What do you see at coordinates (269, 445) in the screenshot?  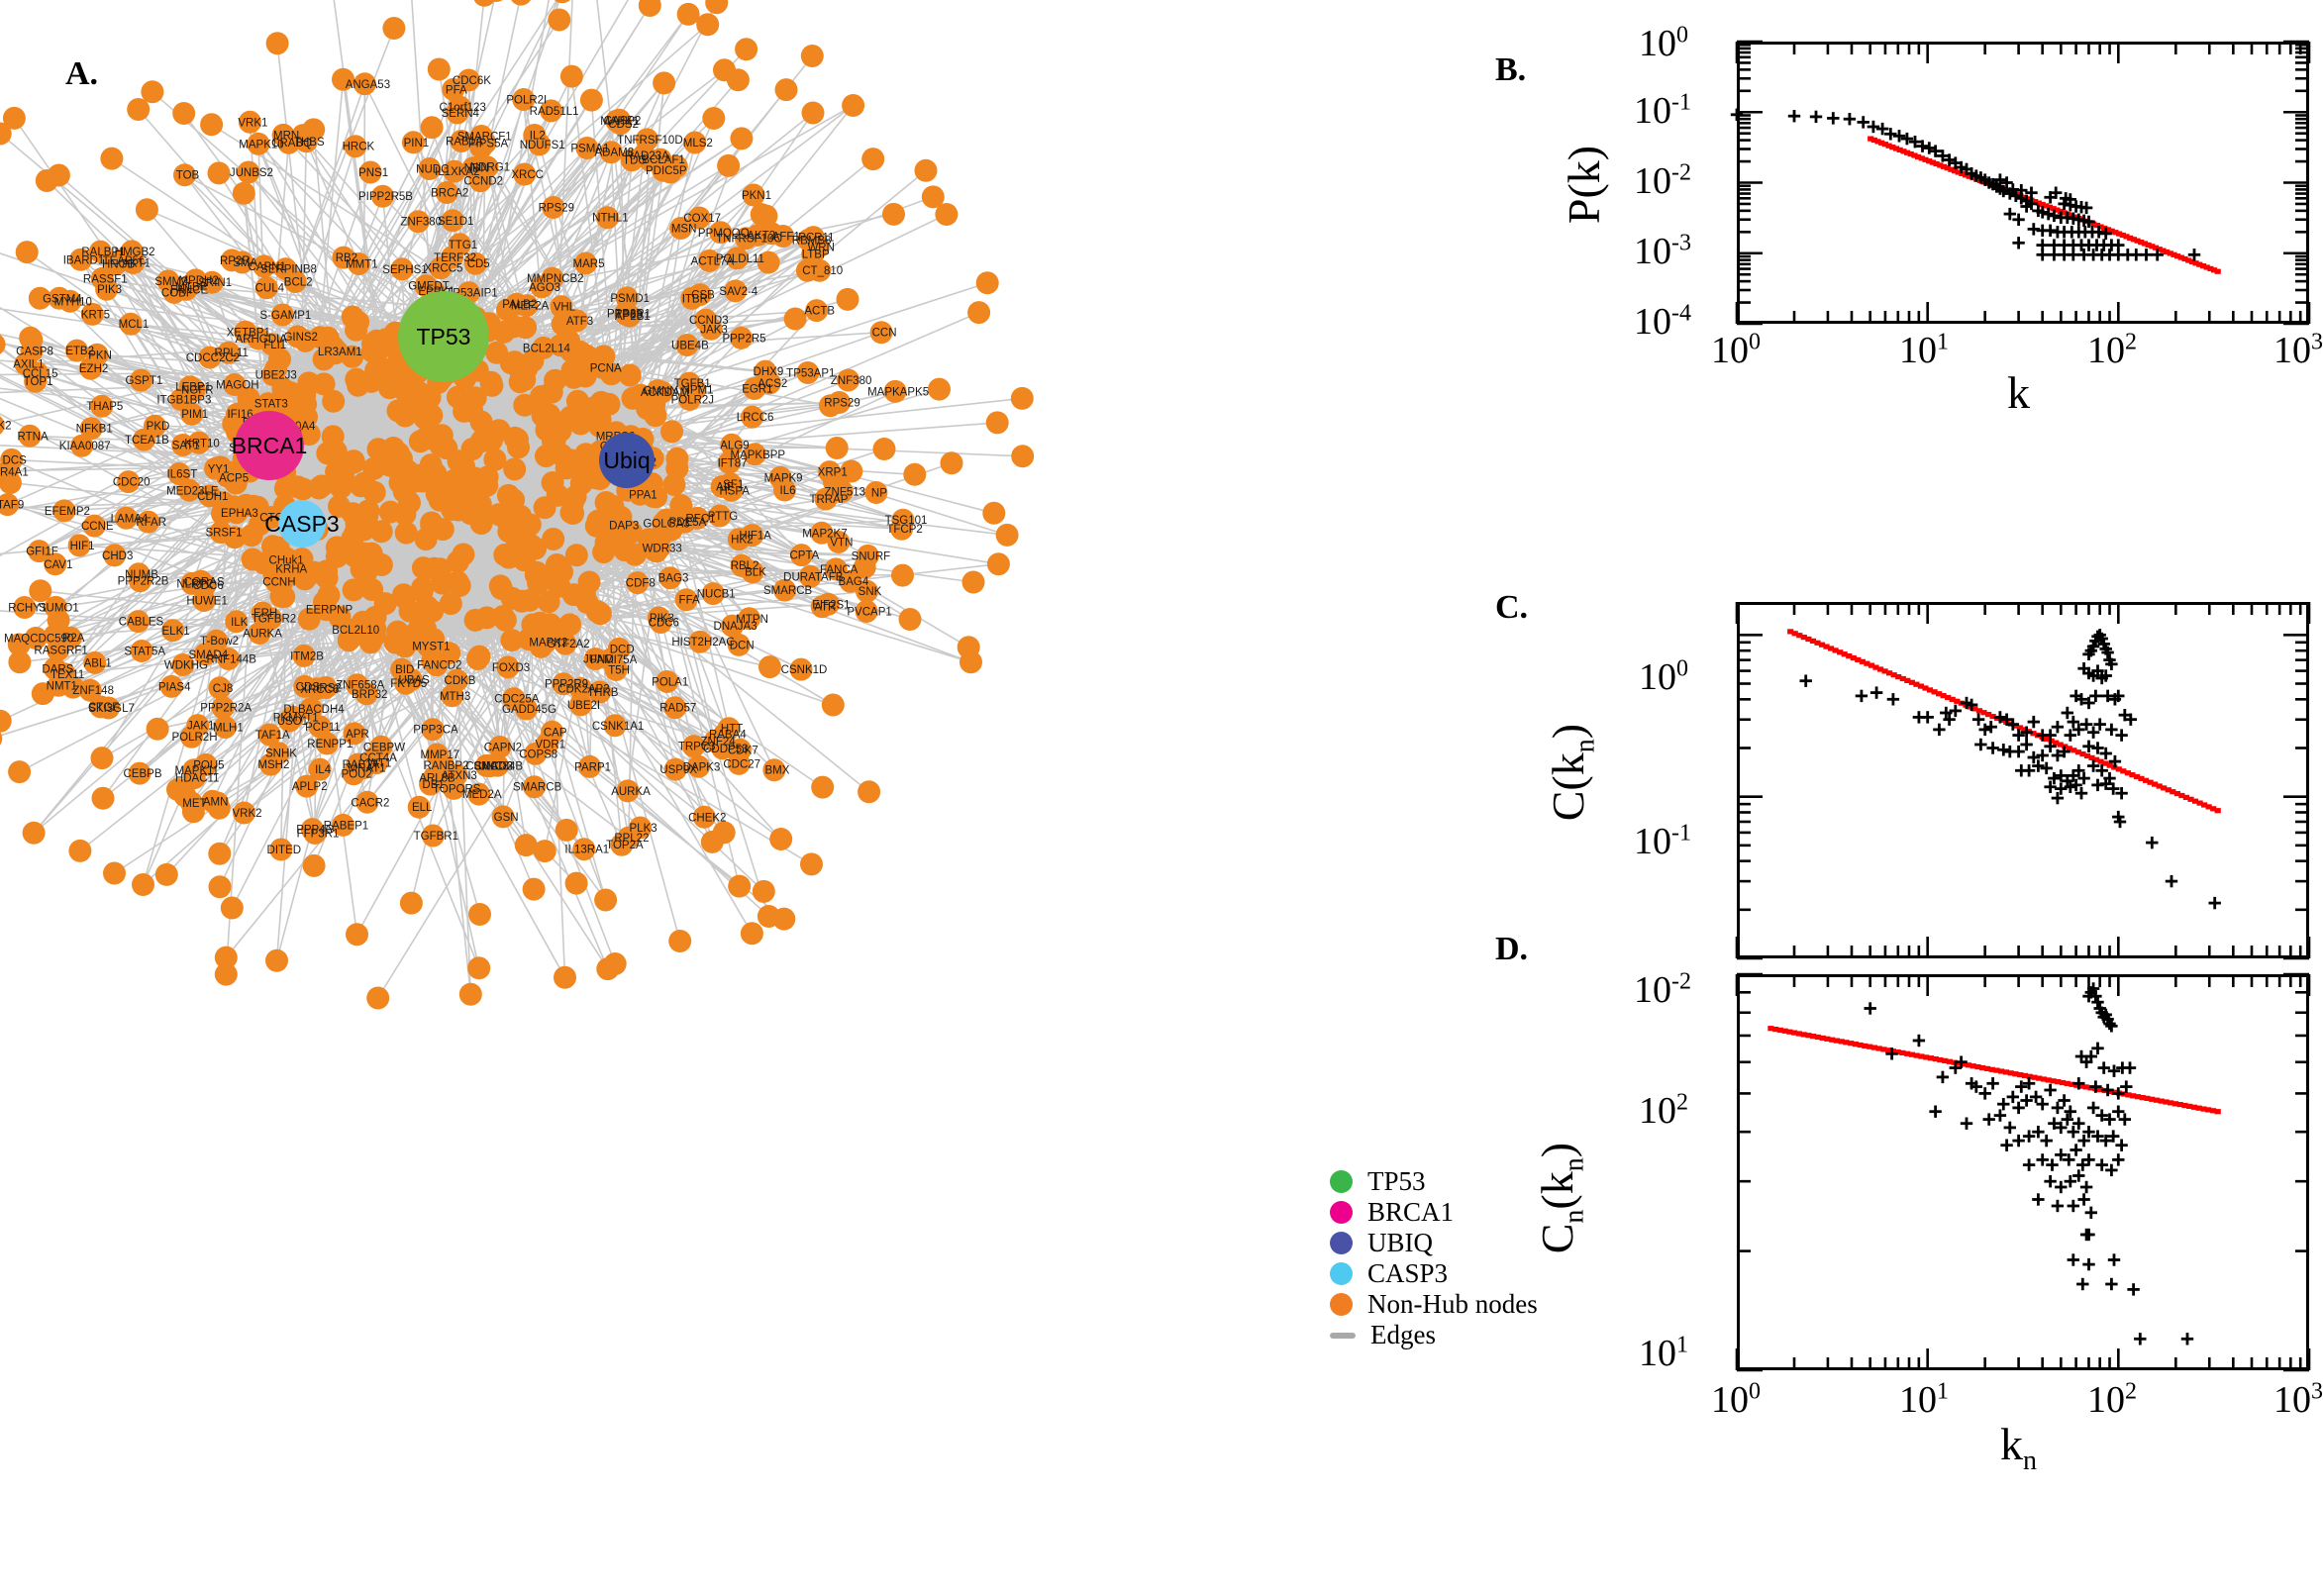 I see `network-hub-brca1` at bounding box center [269, 445].